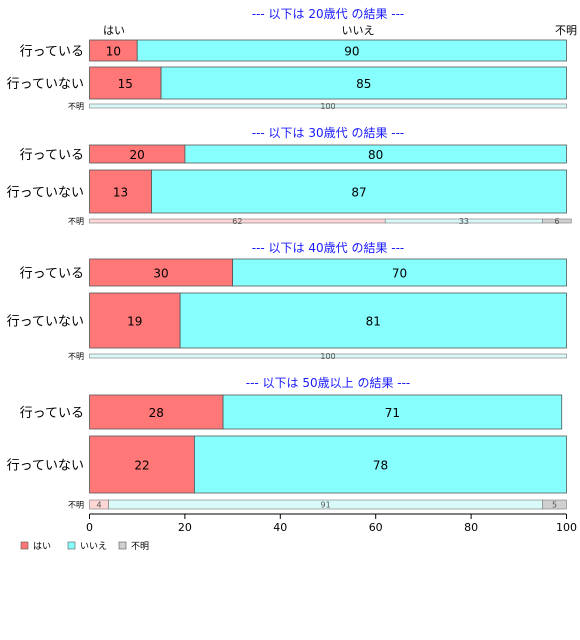  What do you see at coordinates (358, 30) in the screenshot?
I see `header-label-no: いいえ` at bounding box center [358, 30].